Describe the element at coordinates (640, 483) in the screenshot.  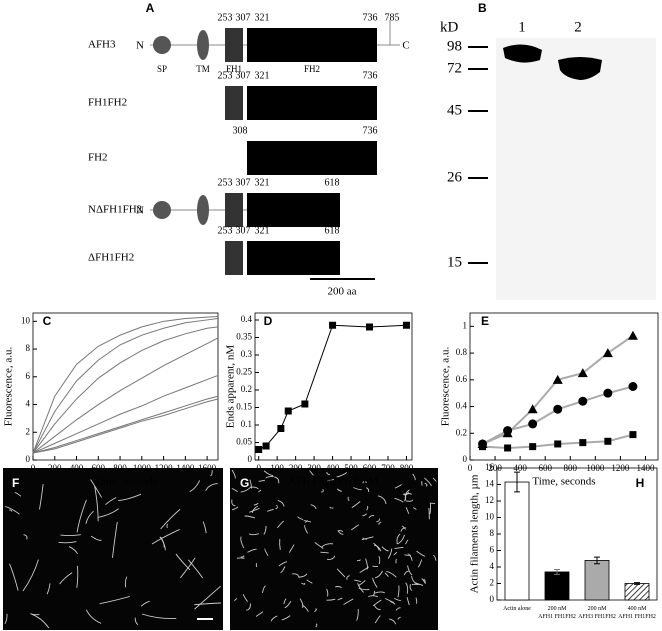
I see `panel-letter: H` at that location.